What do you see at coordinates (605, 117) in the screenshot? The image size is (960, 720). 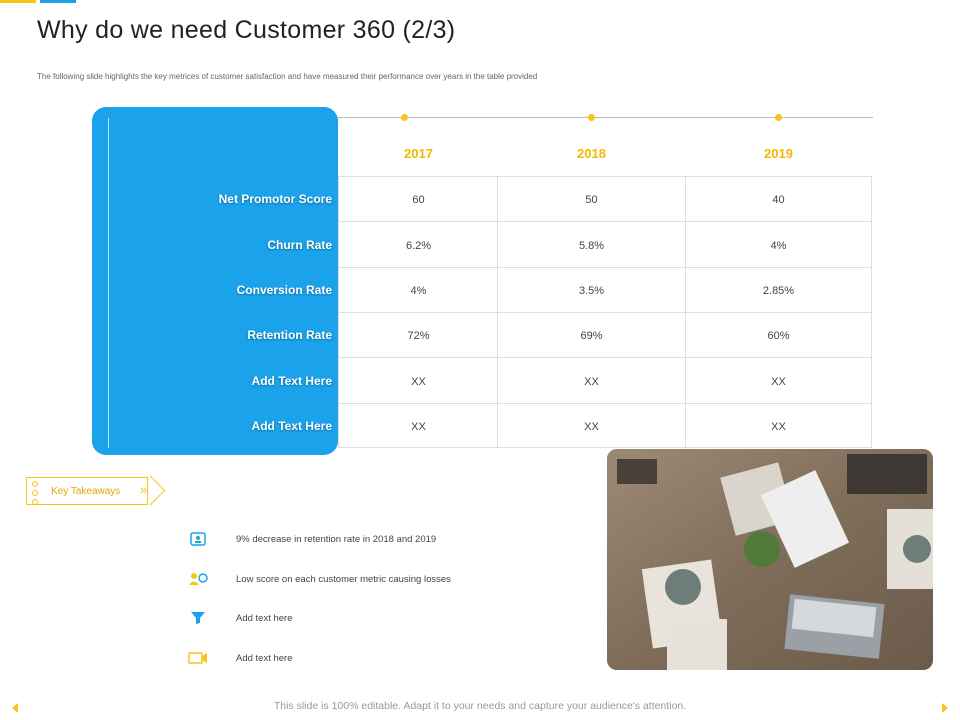 I see `year-timeline` at bounding box center [605, 117].